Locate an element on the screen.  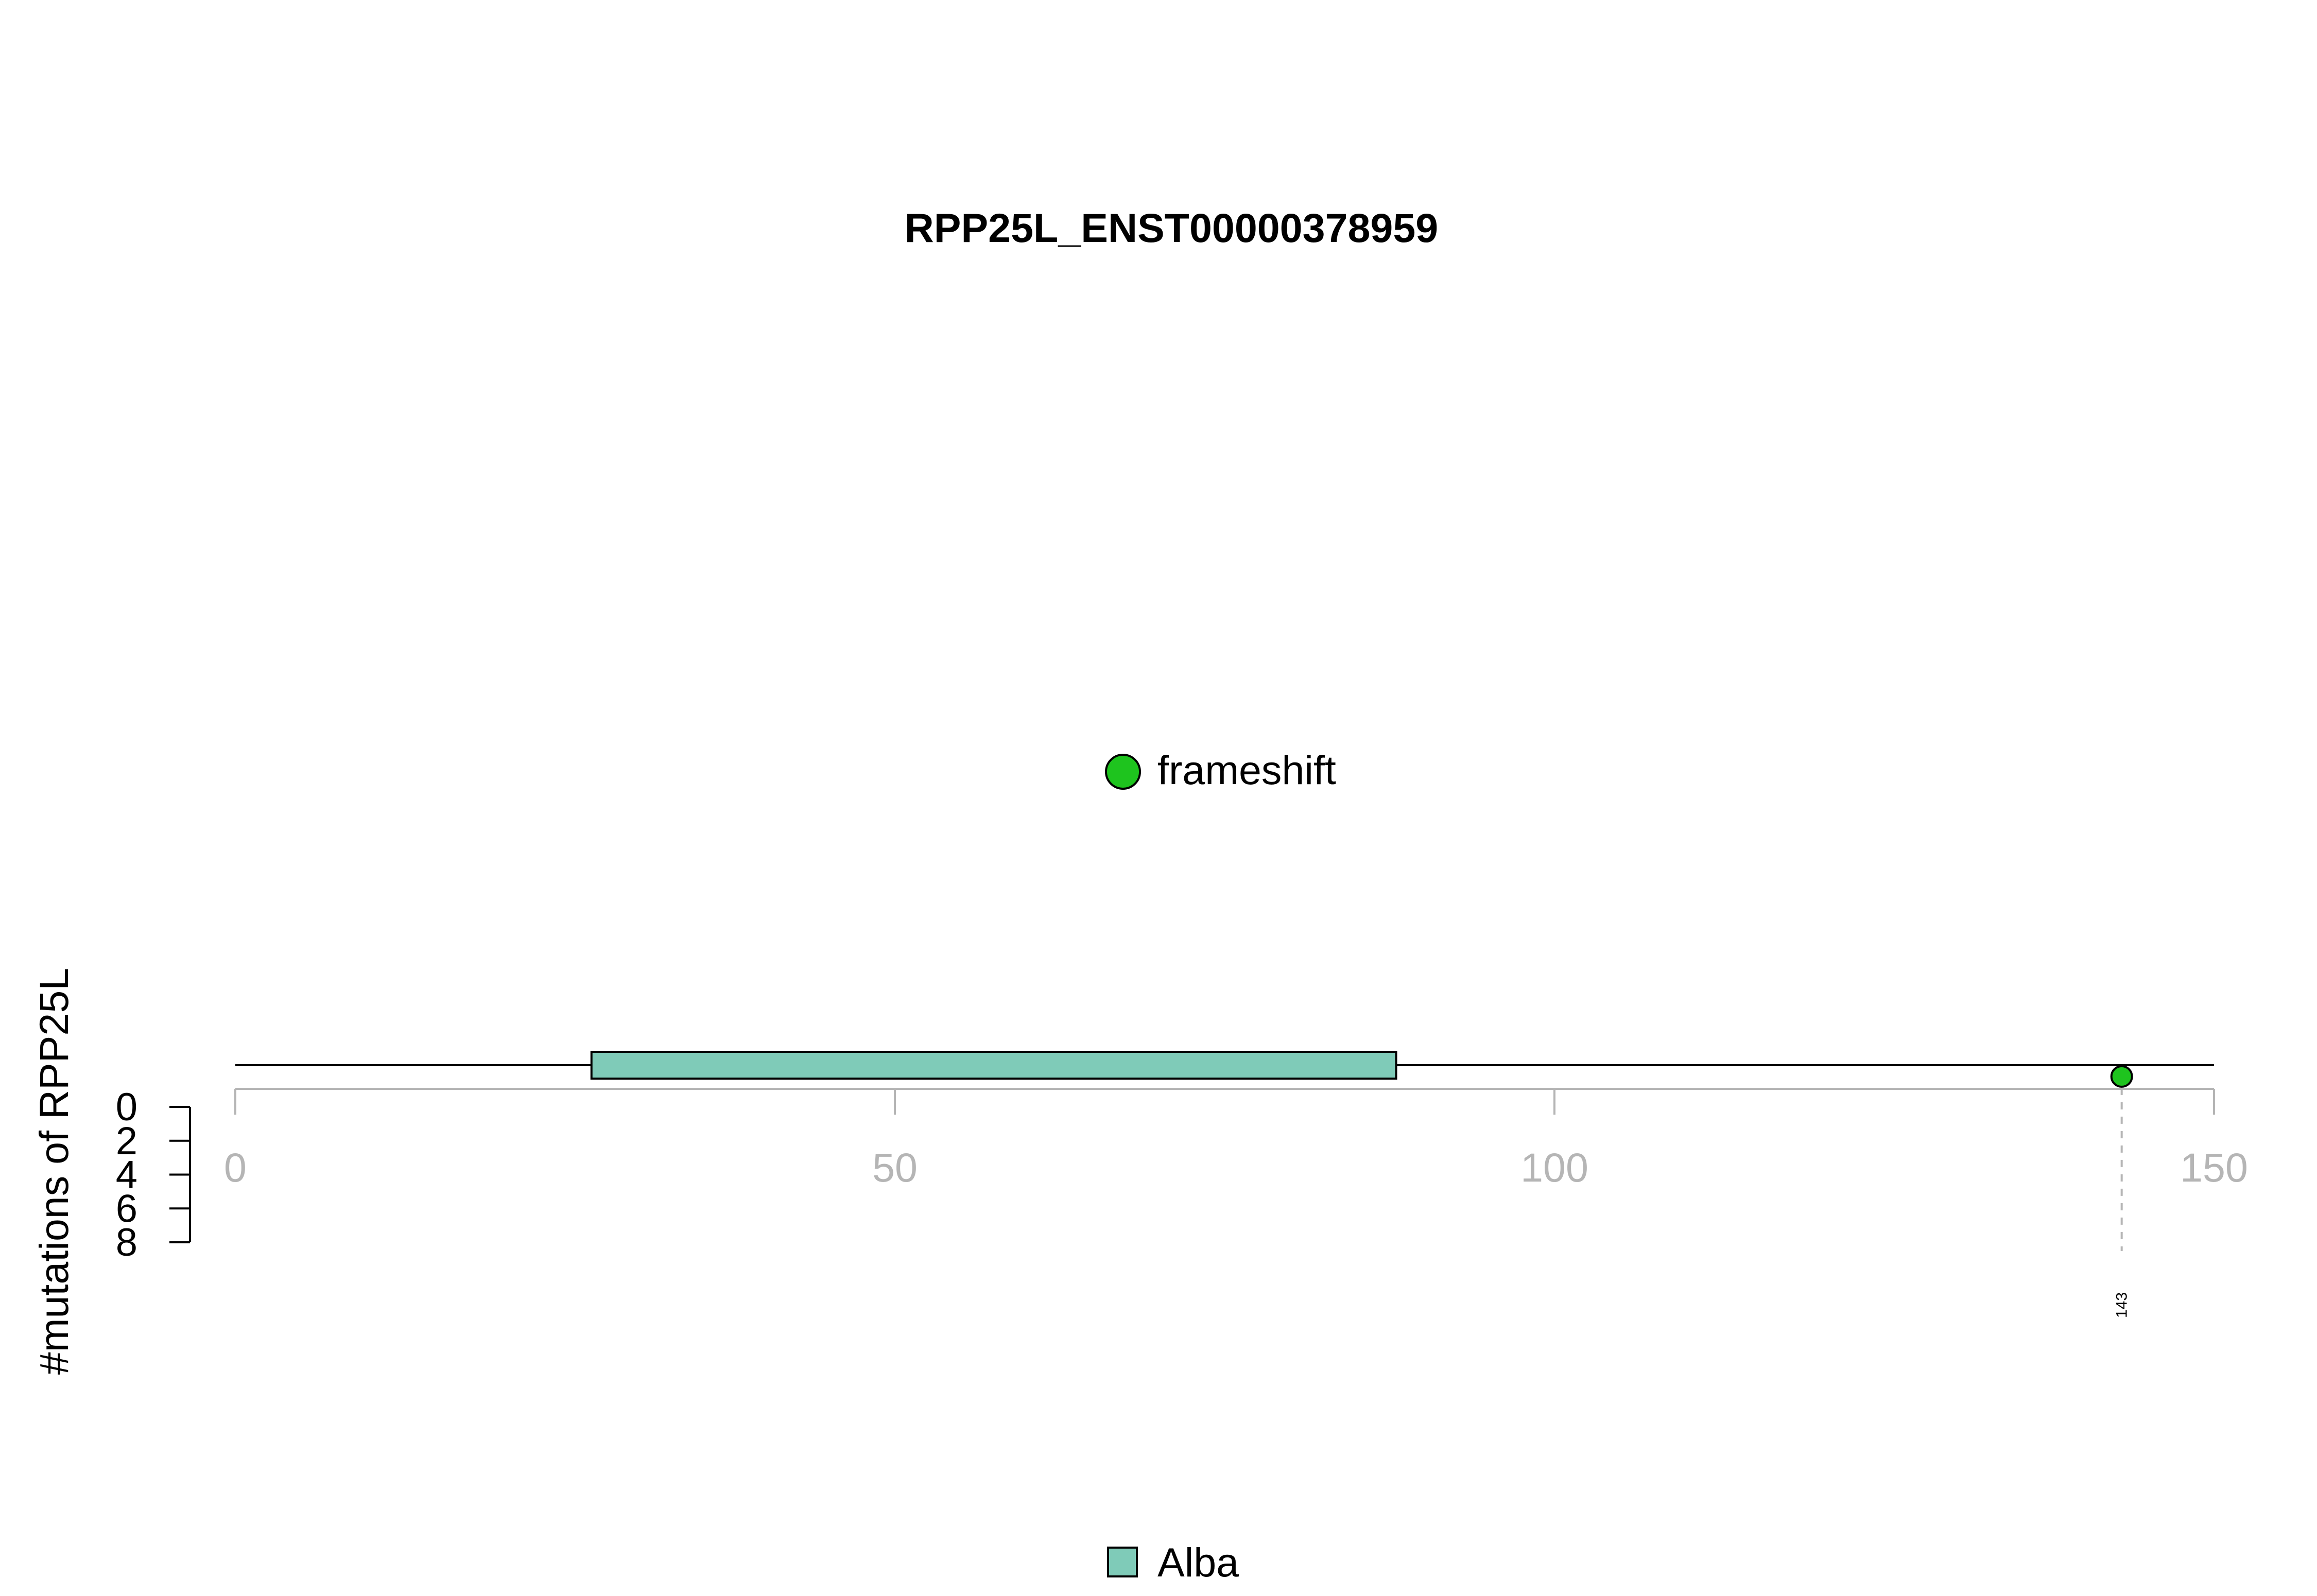
frameshift-legend-marker is located at coordinates (1123, 772).